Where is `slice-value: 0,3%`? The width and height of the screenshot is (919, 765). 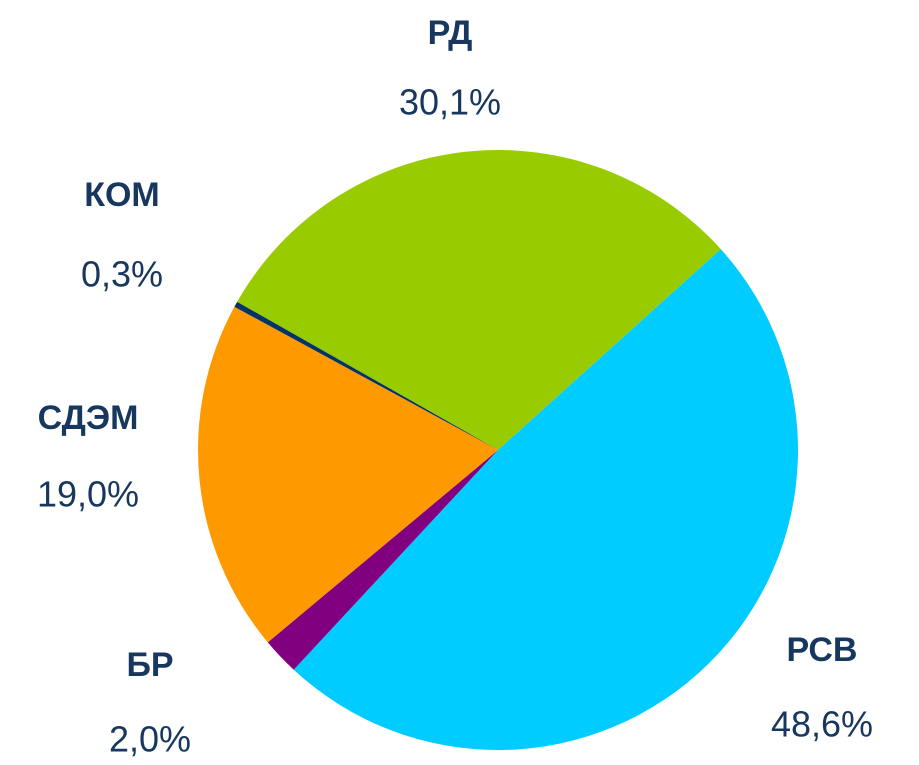 slice-value: 0,3% is located at coordinates (122, 274).